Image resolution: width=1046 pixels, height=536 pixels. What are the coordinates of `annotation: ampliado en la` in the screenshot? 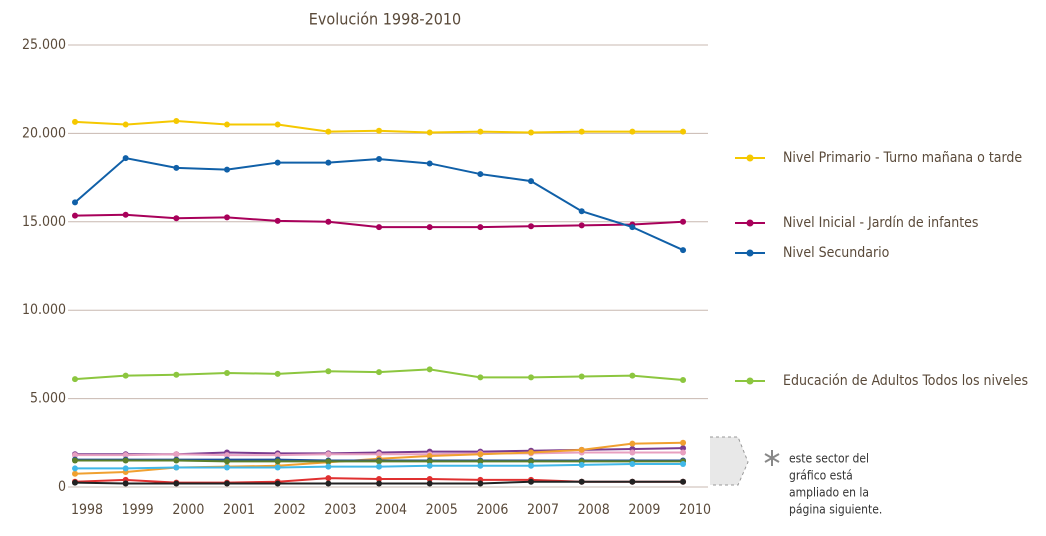 It's located at (829, 493).